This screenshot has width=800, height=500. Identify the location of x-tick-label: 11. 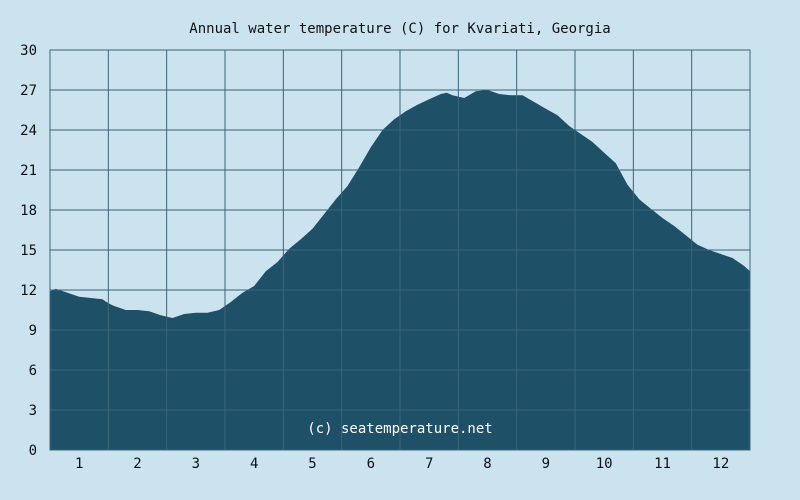
(662, 464).